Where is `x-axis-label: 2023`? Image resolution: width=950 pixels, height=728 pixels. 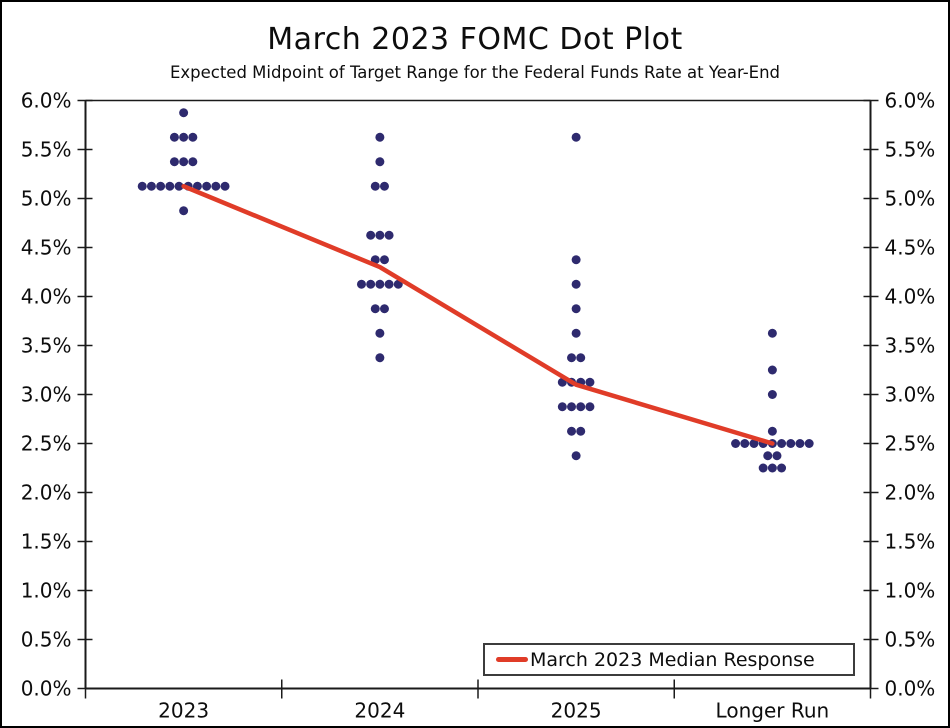
x-axis-label: 2023 is located at coordinates (183, 711).